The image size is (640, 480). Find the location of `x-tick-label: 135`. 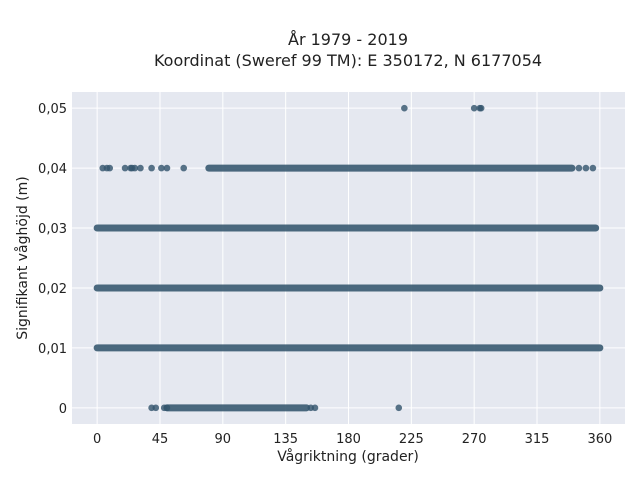

x-tick-label: 135 is located at coordinates (285, 439).